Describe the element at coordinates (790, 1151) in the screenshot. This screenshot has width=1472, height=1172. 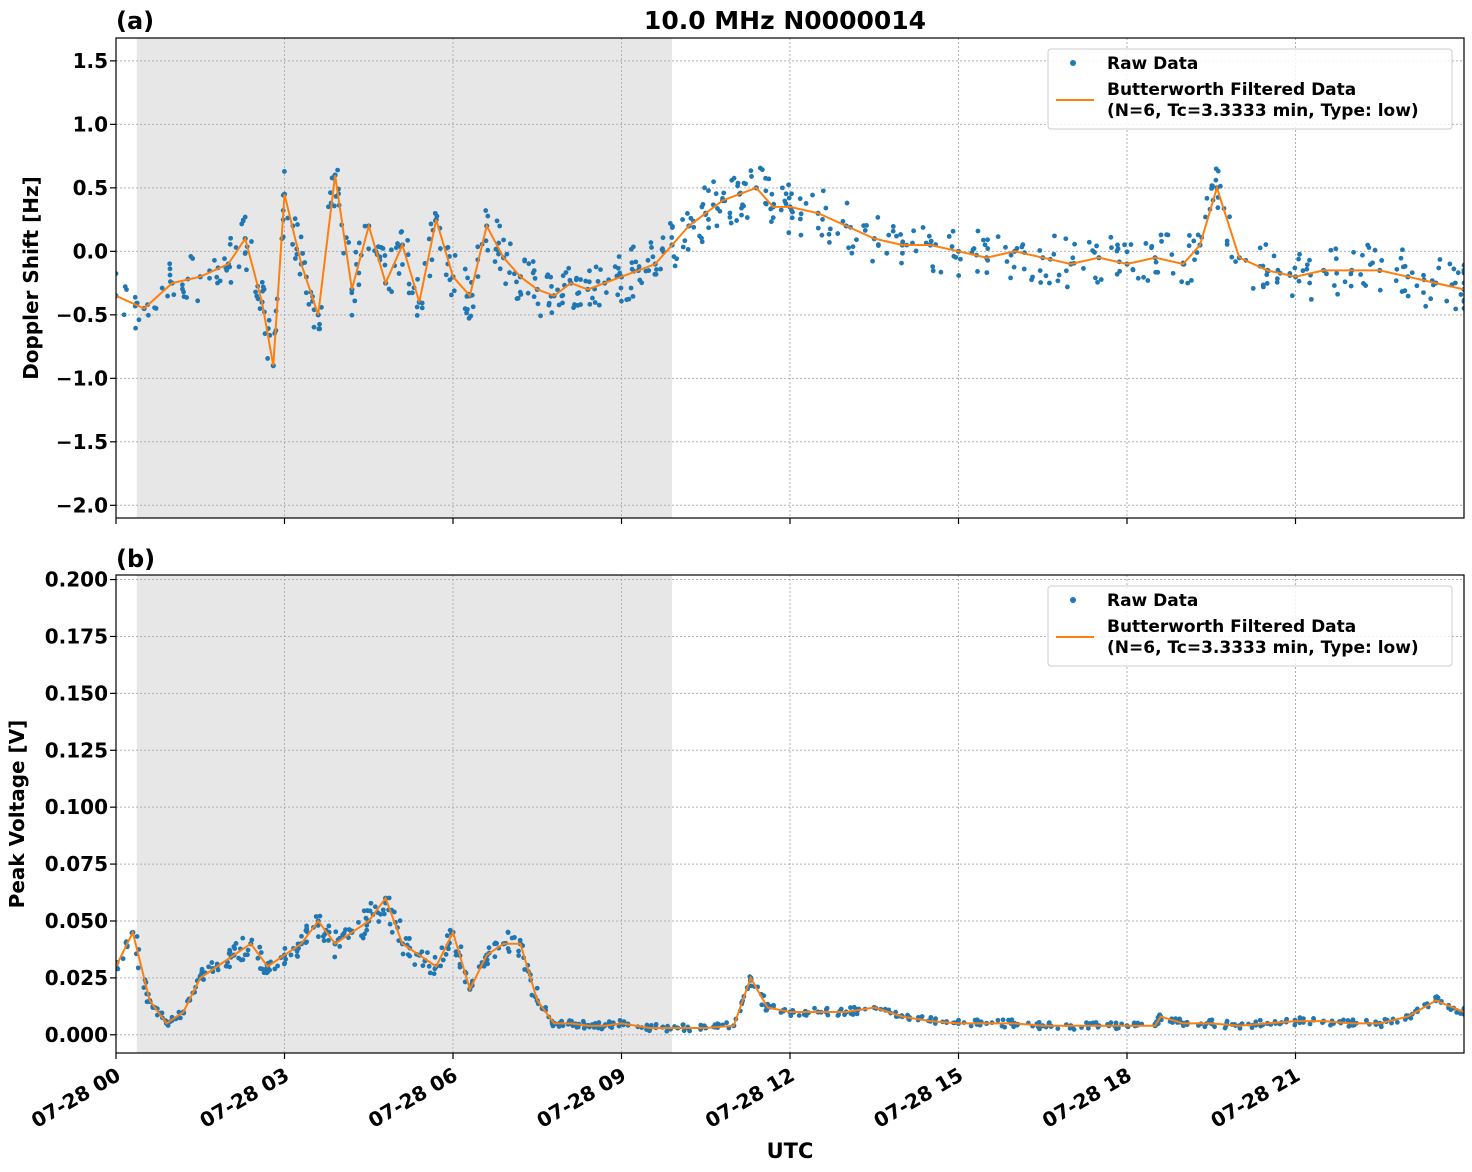
I see `x-axis-label: UTC` at that location.